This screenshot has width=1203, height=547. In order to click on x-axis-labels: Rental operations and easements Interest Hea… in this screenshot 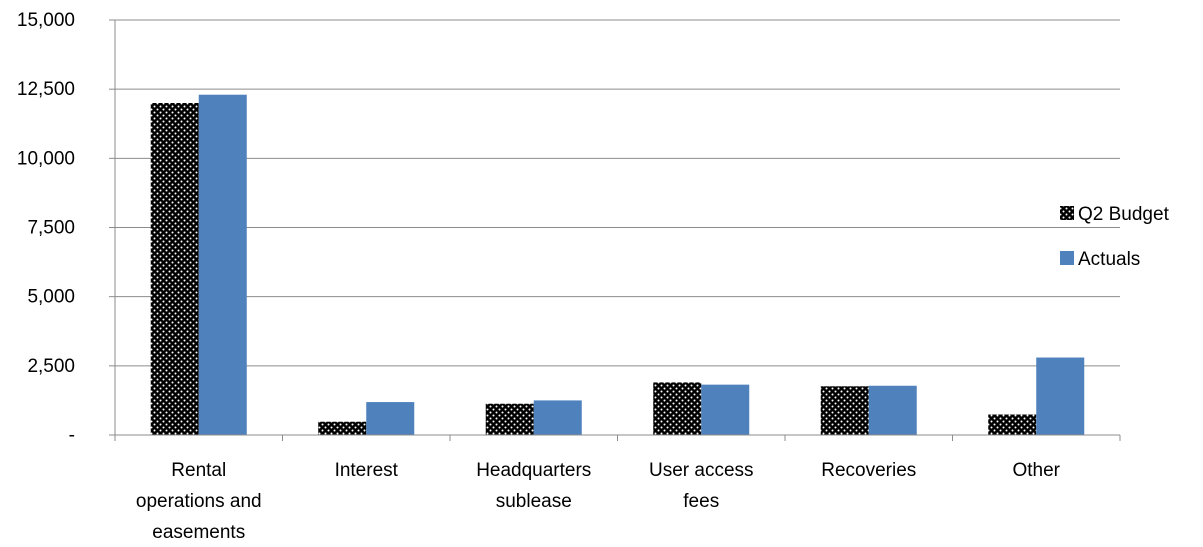, I will do `click(598, 501)`.